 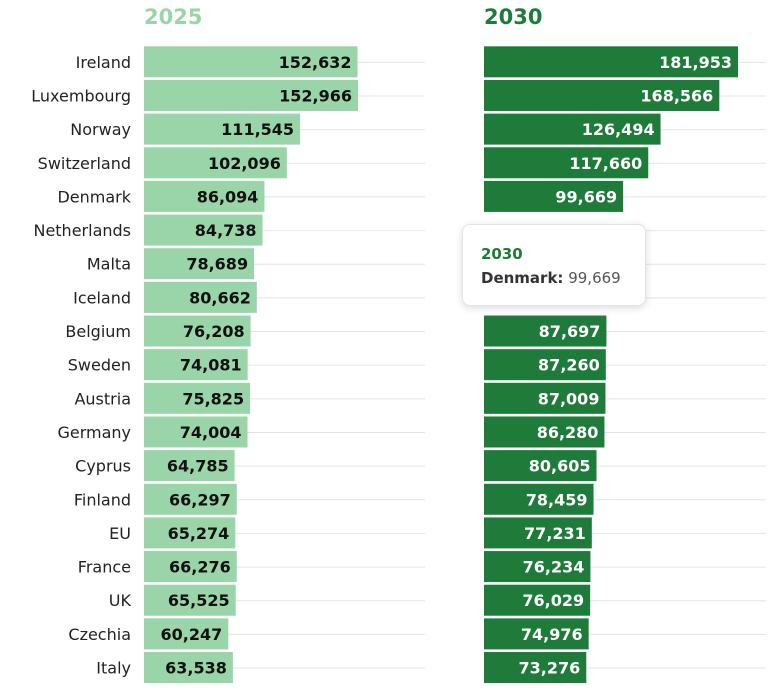 I want to click on category-label: Finland, so click(x=102, y=499).